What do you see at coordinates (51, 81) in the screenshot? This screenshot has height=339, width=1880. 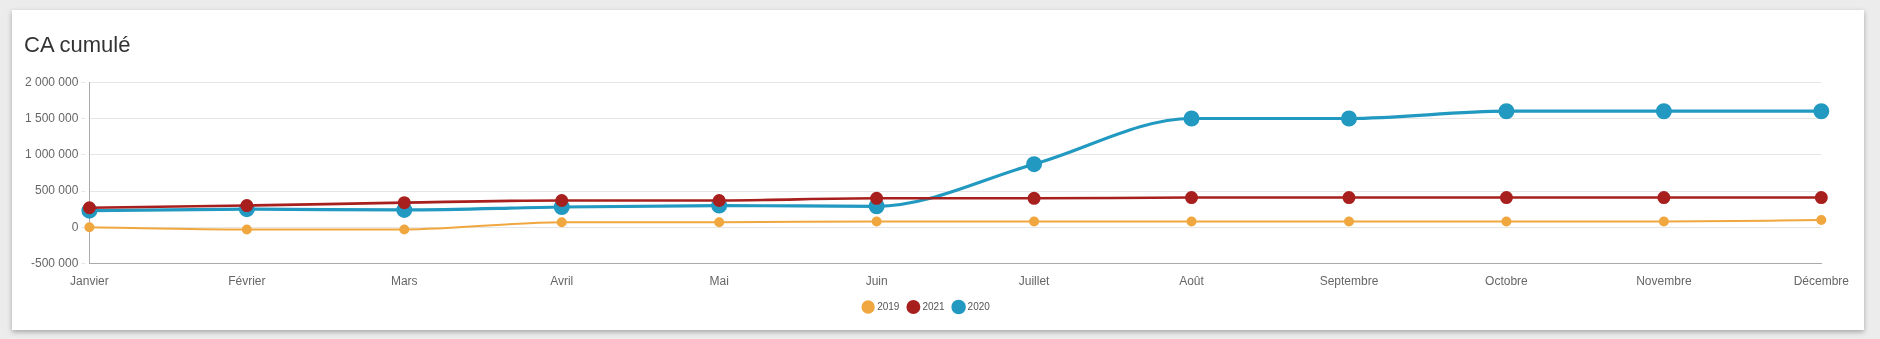 I see `y-tick-label: 2 000 000` at bounding box center [51, 81].